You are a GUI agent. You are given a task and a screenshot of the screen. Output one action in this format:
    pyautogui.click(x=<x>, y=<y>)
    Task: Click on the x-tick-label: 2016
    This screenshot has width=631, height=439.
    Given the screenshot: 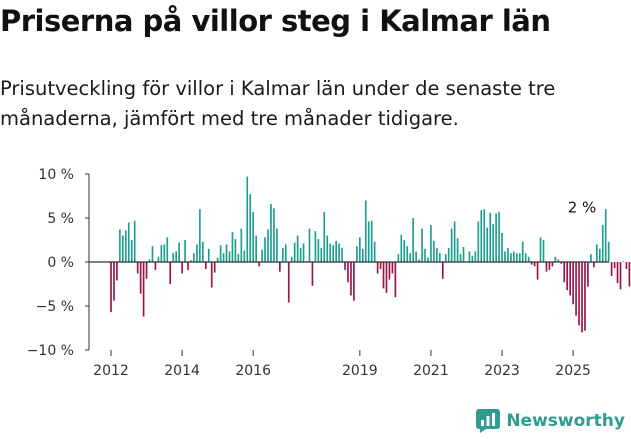 What is the action you would take?
    pyautogui.click(x=253, y=371)
    